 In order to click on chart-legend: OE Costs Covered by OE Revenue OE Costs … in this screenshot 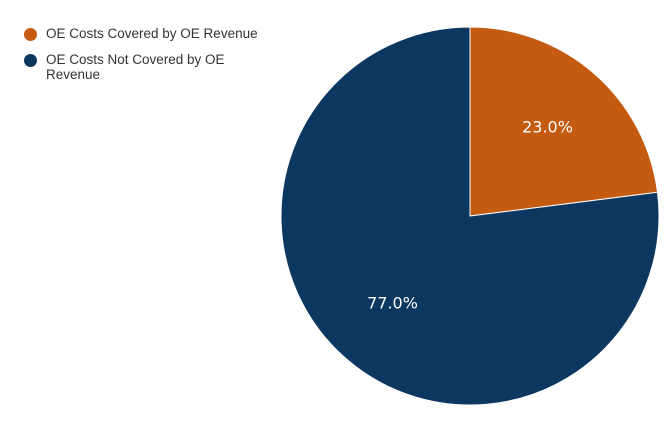, I will do `click(144, 59)`.